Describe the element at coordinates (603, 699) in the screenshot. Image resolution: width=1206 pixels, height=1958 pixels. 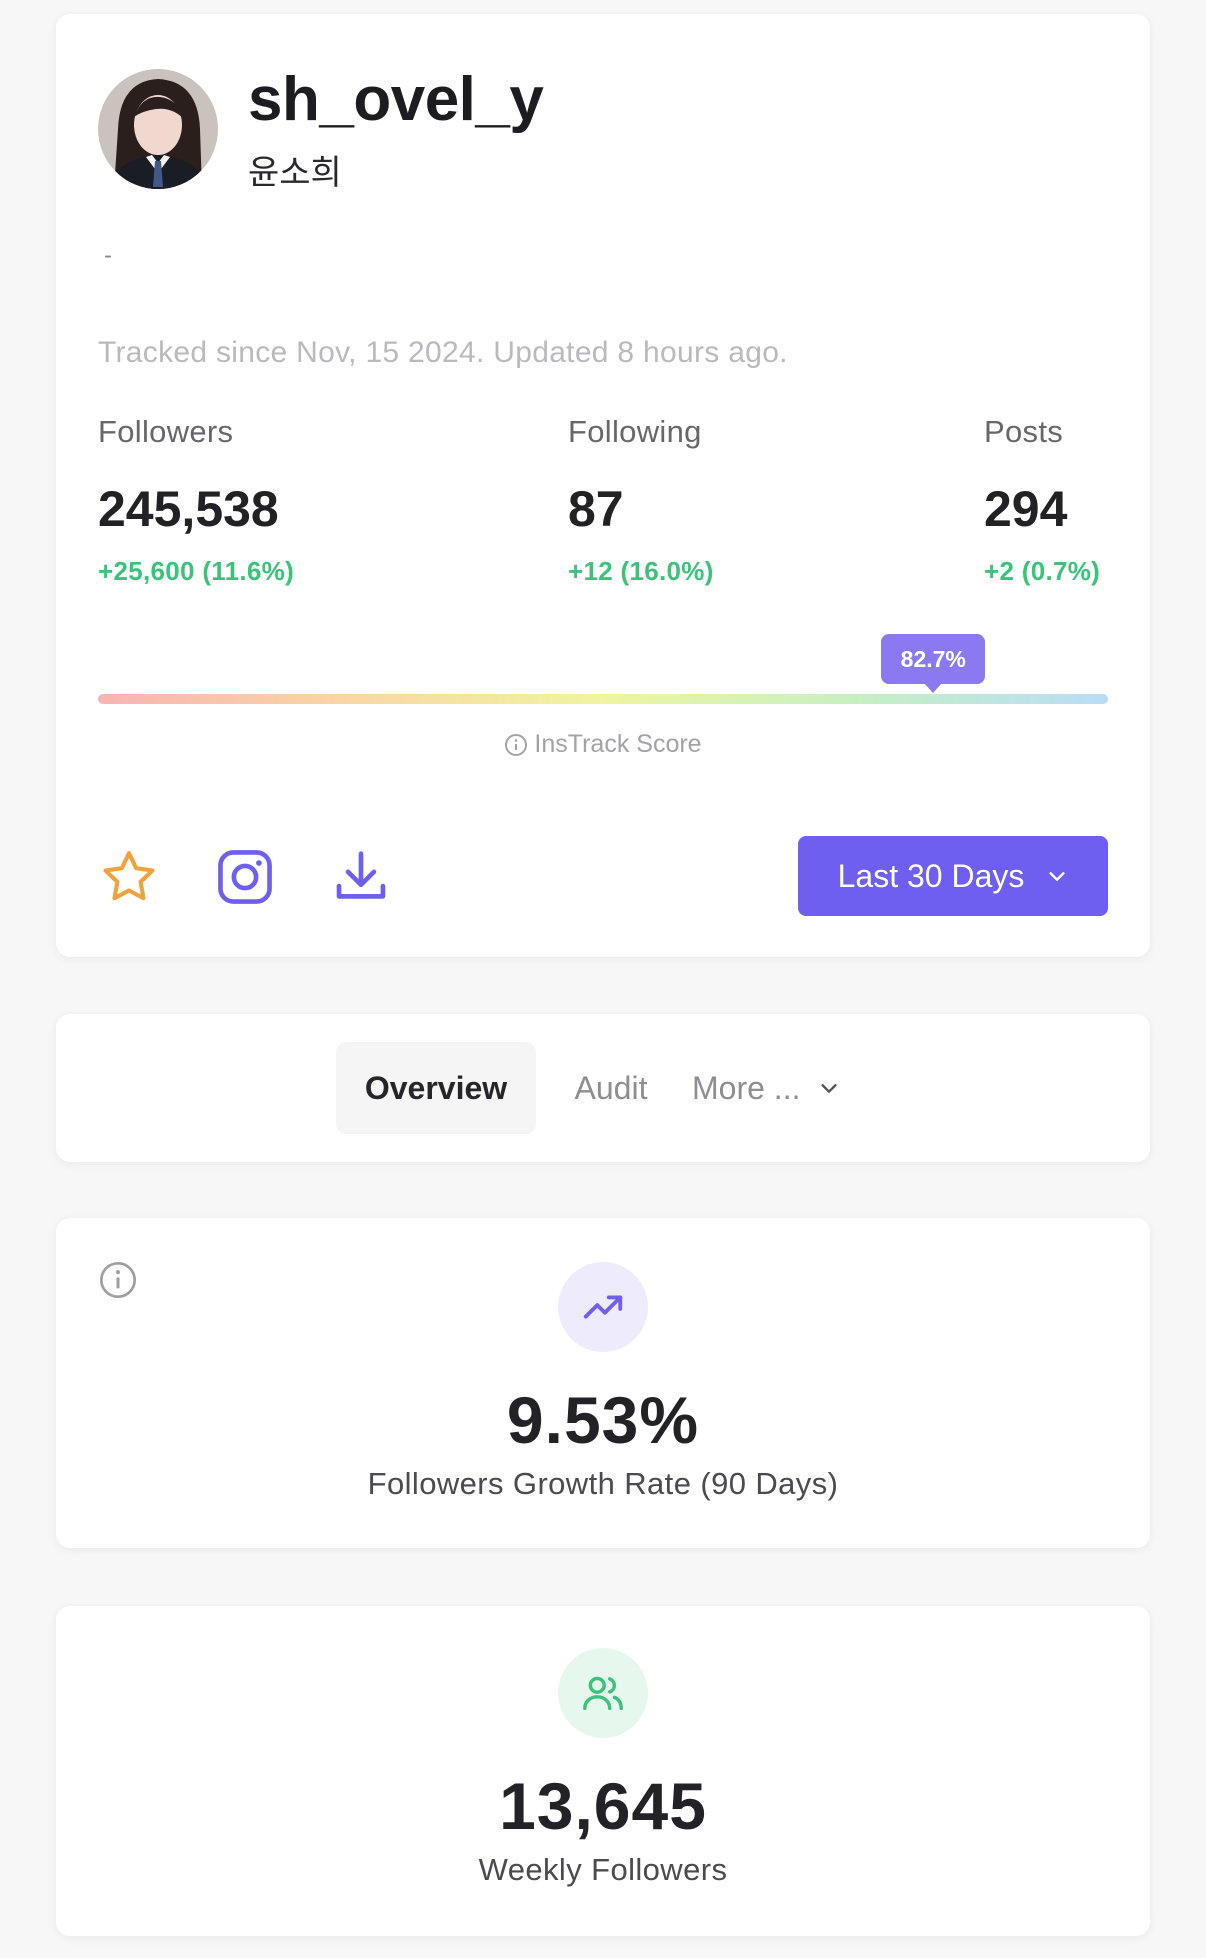
I see `score-bar` at that location.